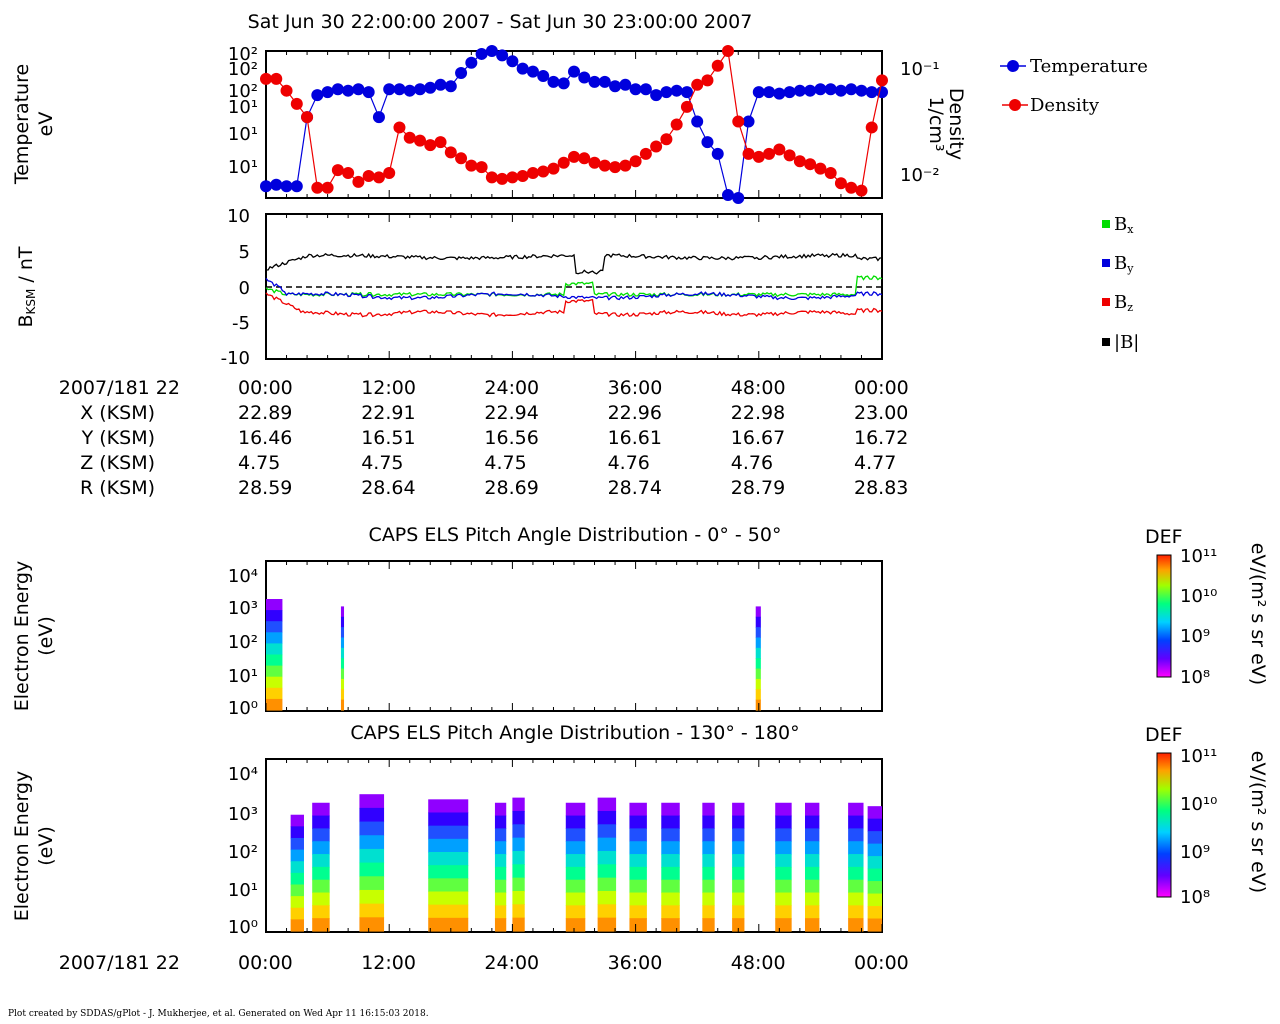 This screenshot has height=1024, width=1280. Describe the element at coordinates (881, 963) in the screenshot. I see `x-tick-label: 00:00` at that location.